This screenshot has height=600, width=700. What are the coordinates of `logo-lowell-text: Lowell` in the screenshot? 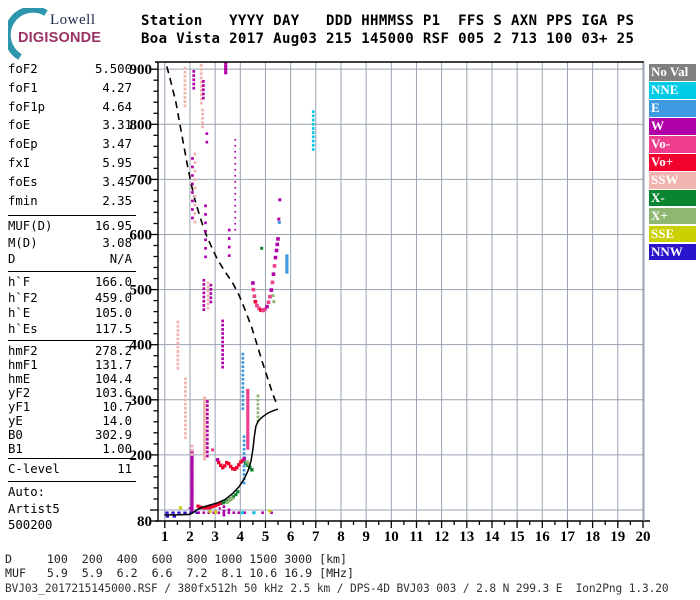 It's located at (73, 20).